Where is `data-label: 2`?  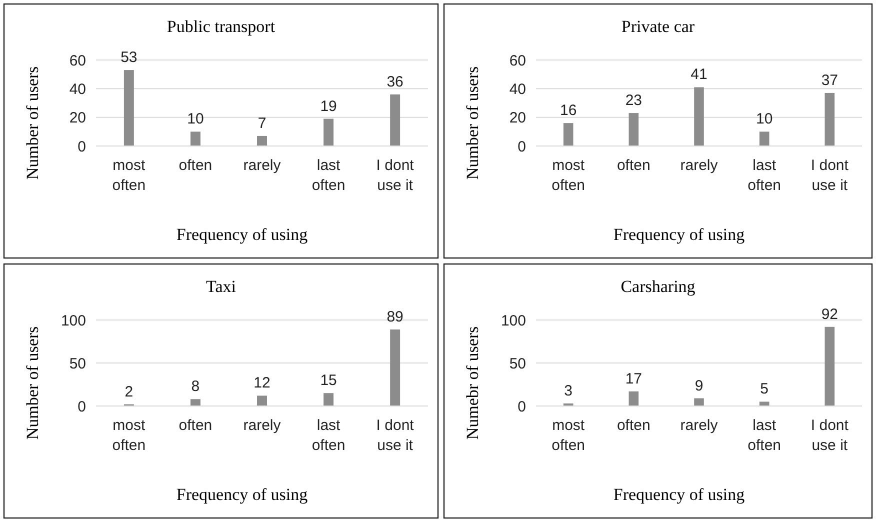 data-label: 2 is located at coordinates (129, 391).